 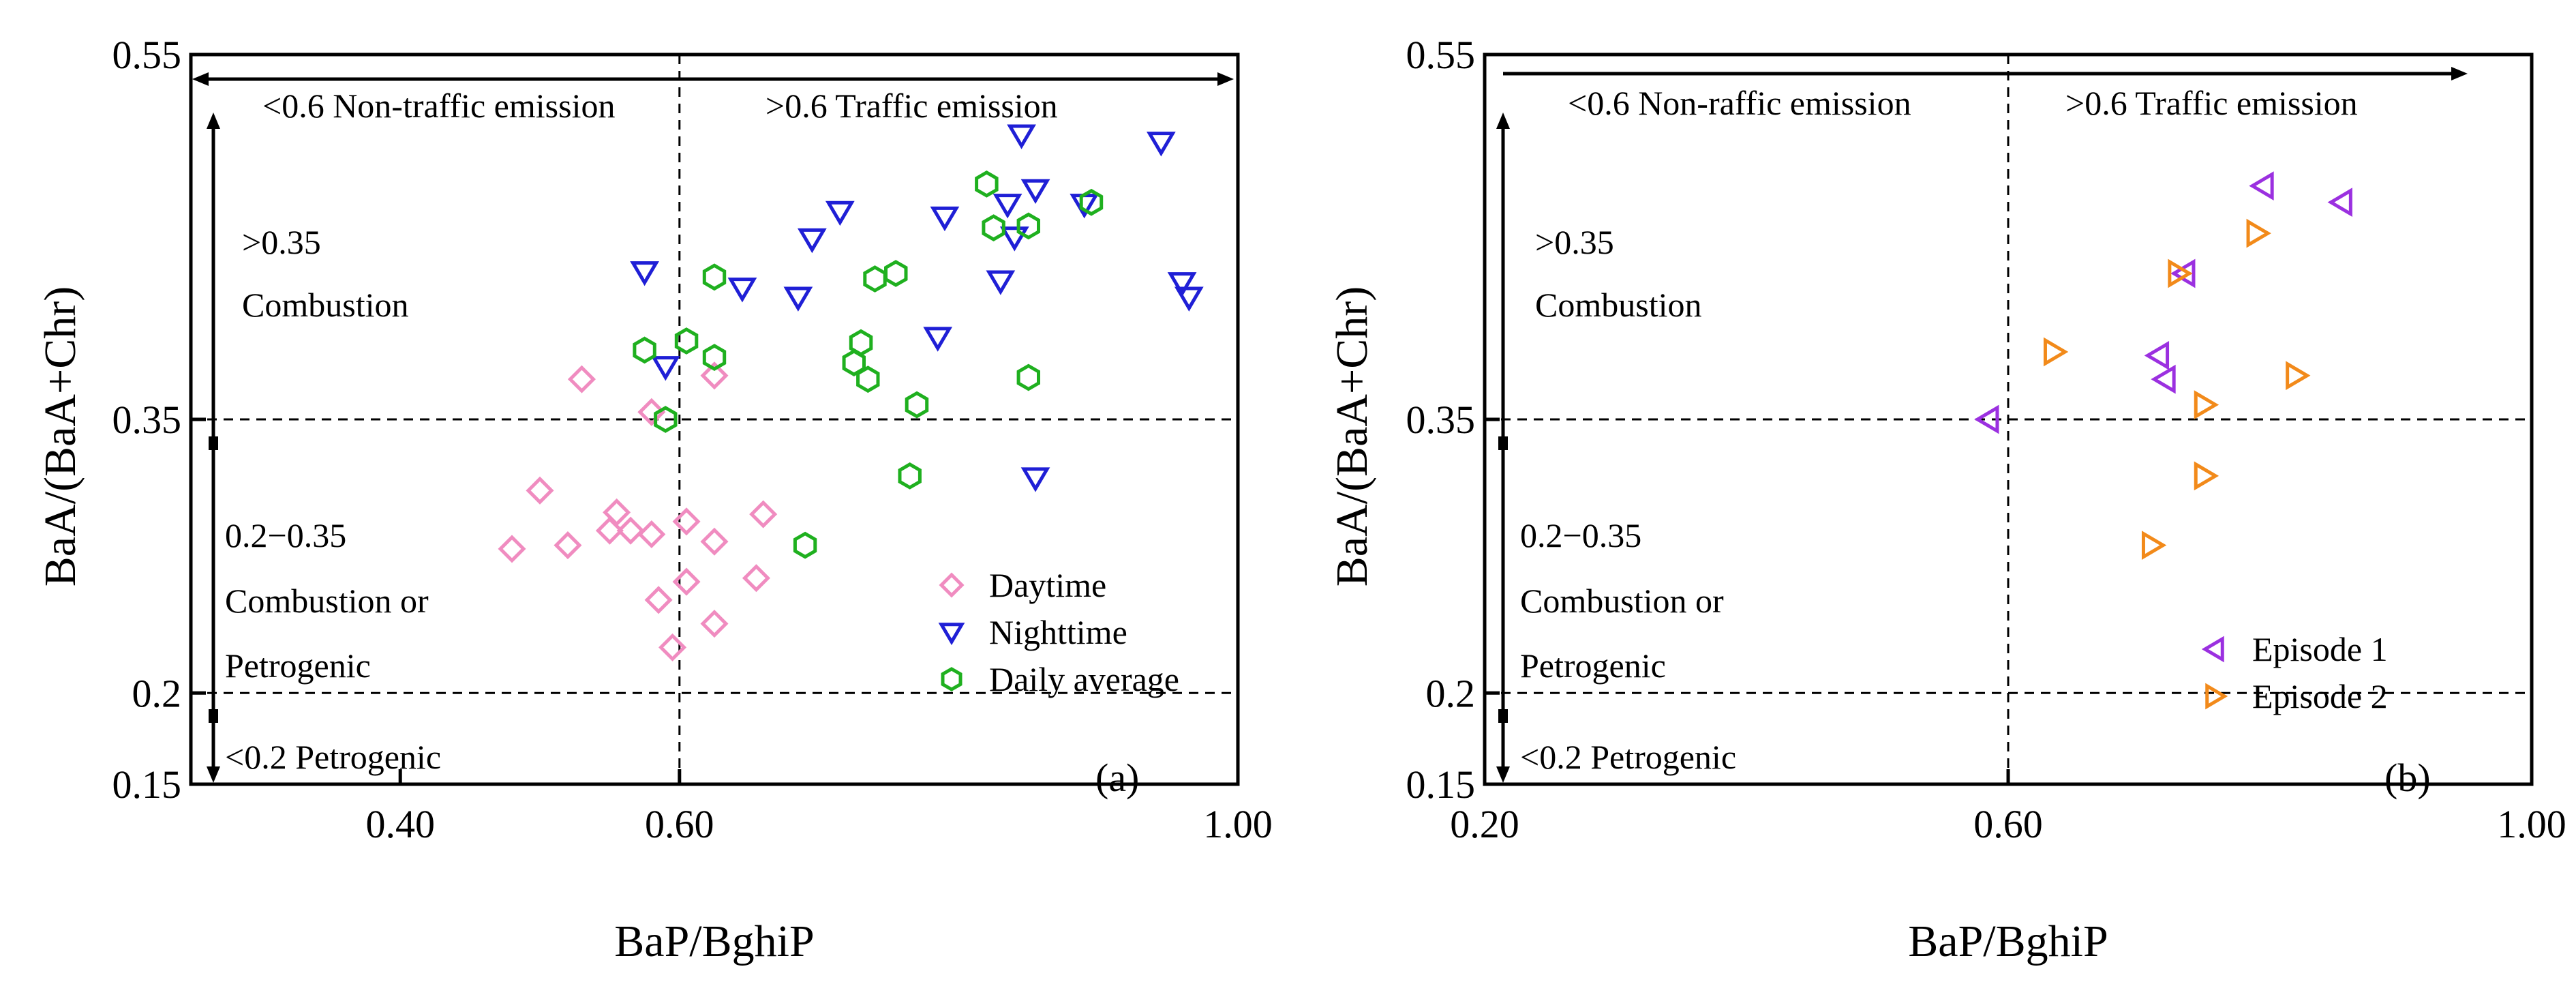 I want to click on series-daytime, so click(x=638, y=511).